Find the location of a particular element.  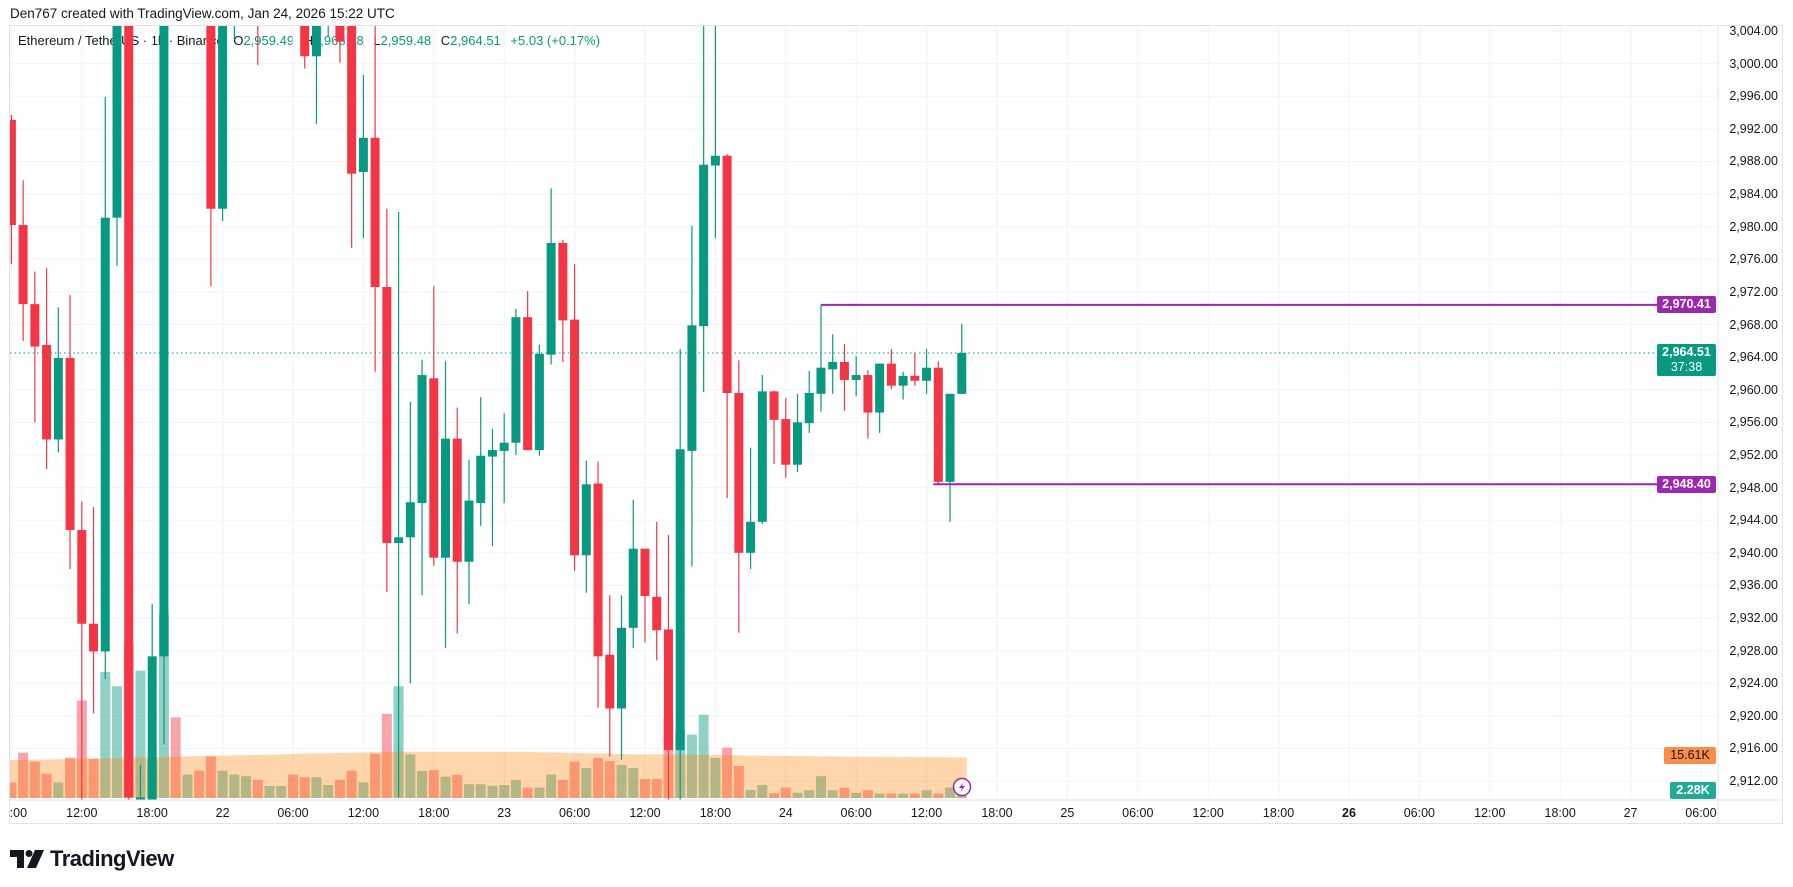

price-tick-label: 2,976.00 is located at coordinates (1753, 259).